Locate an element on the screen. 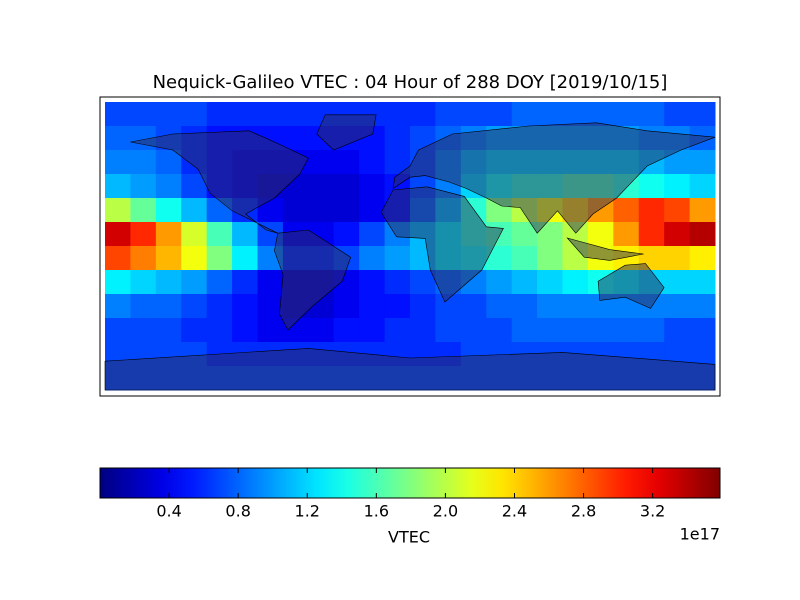 The width and height of the screenshot is (800, 600). colorbar-tick-label: 2.4 is located at coordinates (514, 511).